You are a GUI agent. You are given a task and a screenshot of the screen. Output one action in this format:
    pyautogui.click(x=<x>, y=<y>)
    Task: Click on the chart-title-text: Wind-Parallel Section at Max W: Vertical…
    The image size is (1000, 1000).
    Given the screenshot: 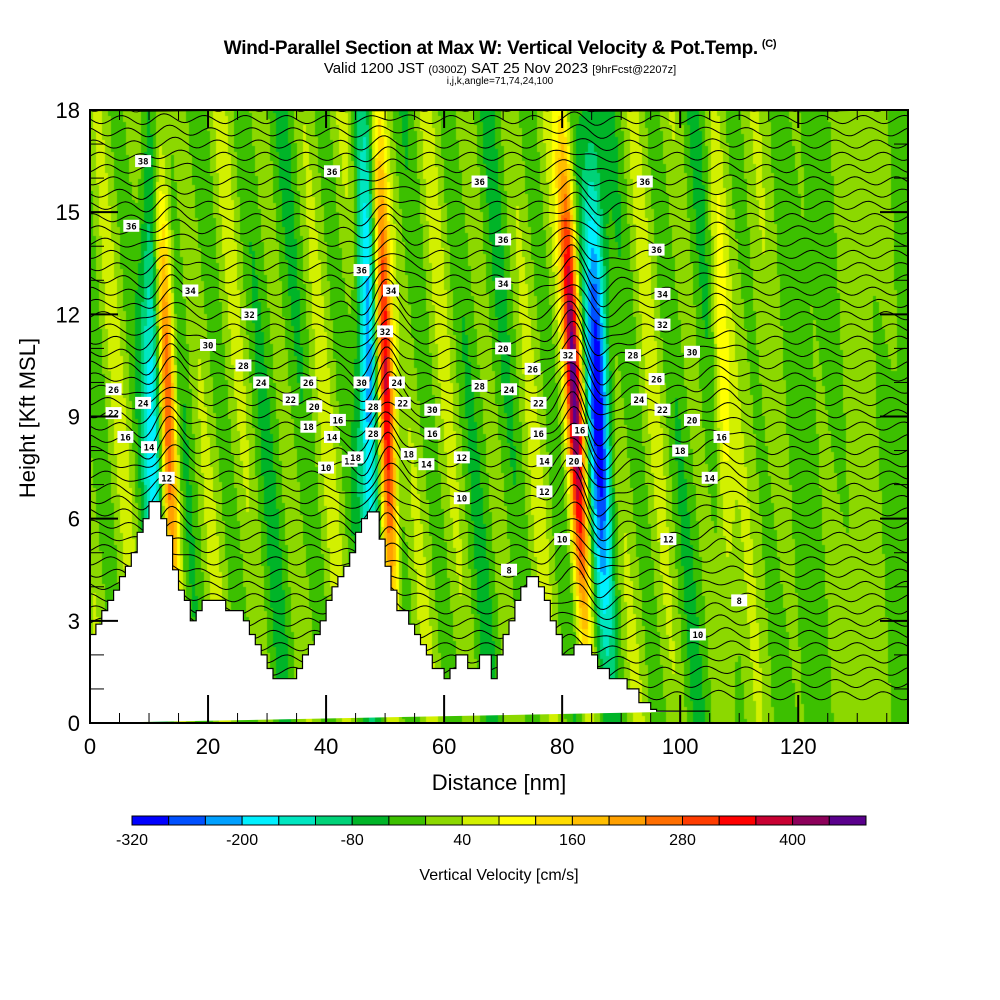 What is the action you would take?
    pyautogui.click(x=490, y=48)
    